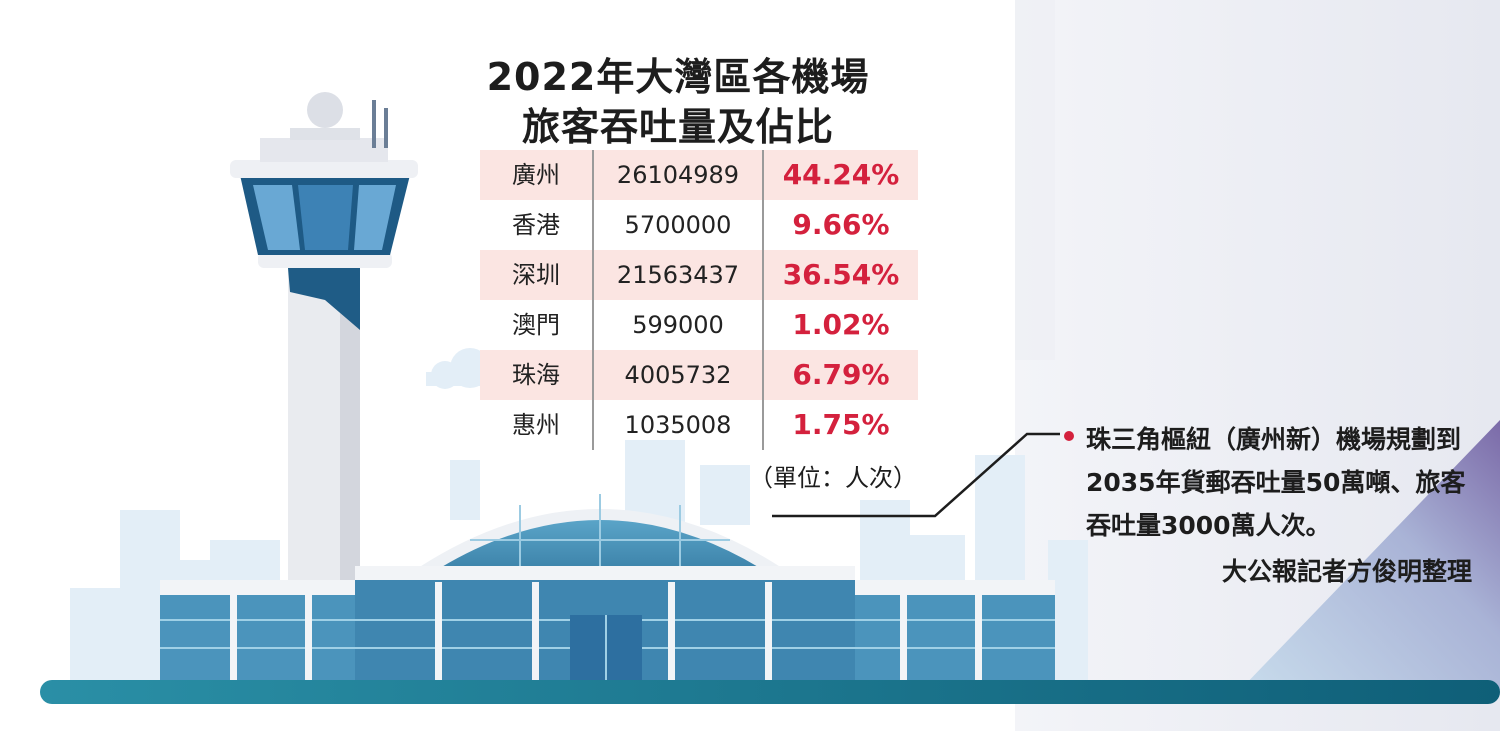 The image size is (1500, 731). What do you see at coordinates (536, 175) in the screenshot?
I see `airport-name: 廣州` at bounding box center [536, 175].